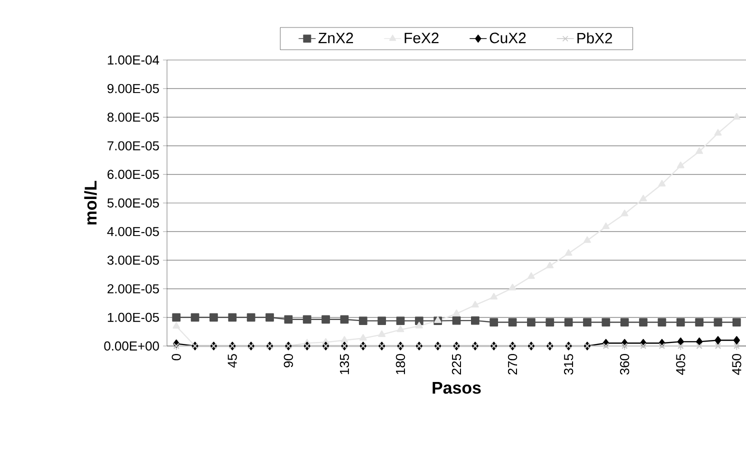  Describe the element at coordinates (456, 388) in the screenshot. I see `x-axis-title: Pasos` at that location.